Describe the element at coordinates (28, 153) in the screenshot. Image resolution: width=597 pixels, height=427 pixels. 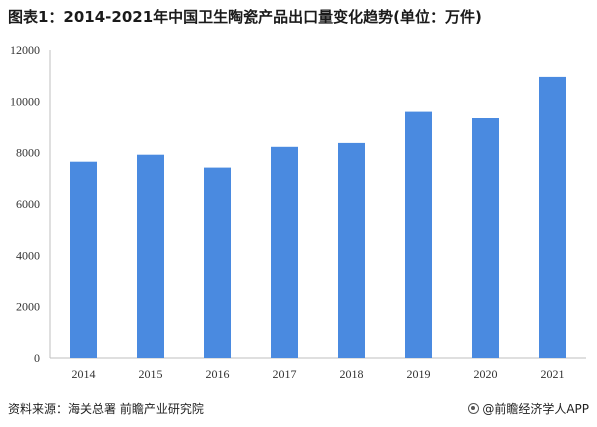
I see `y-tick-label: 8000` at that location.